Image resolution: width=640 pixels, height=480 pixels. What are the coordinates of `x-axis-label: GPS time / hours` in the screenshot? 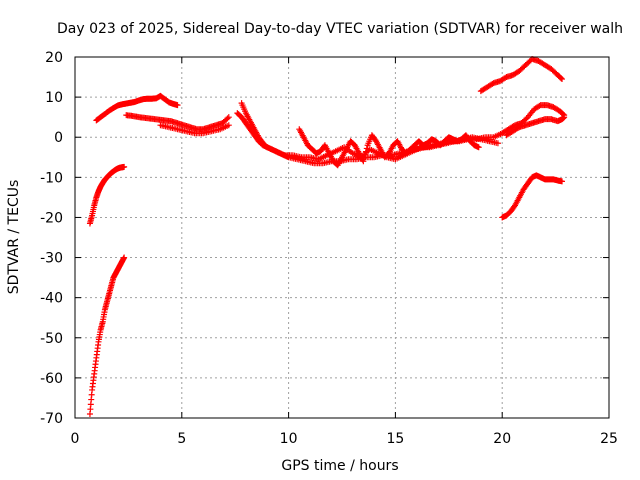 It's located at (339, 466).